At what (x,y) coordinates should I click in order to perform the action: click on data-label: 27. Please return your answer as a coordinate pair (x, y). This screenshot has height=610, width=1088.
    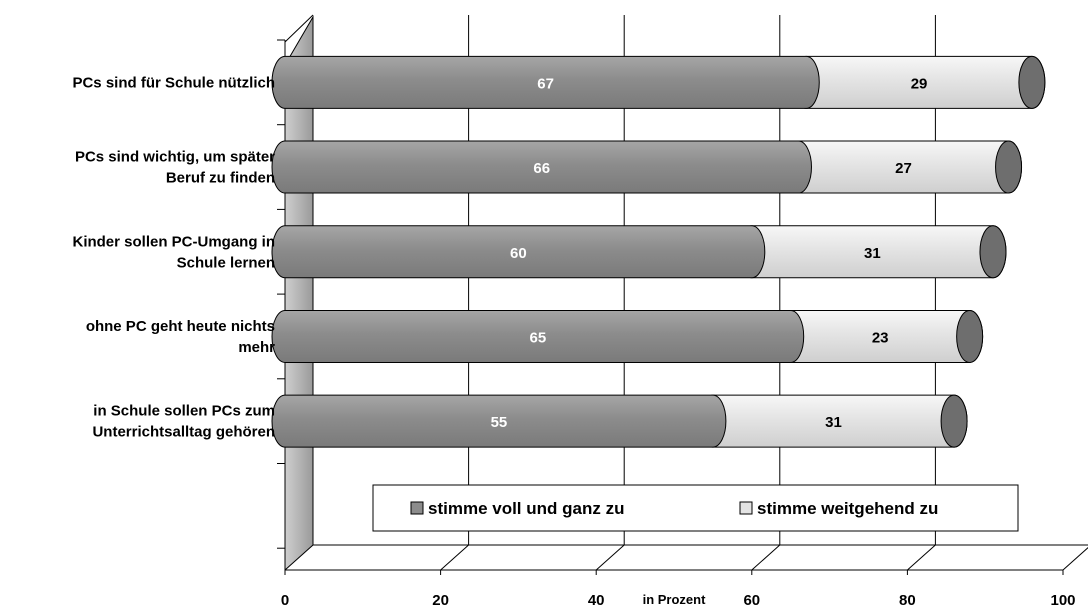
    Looking at the image, I should click on (903, 168).